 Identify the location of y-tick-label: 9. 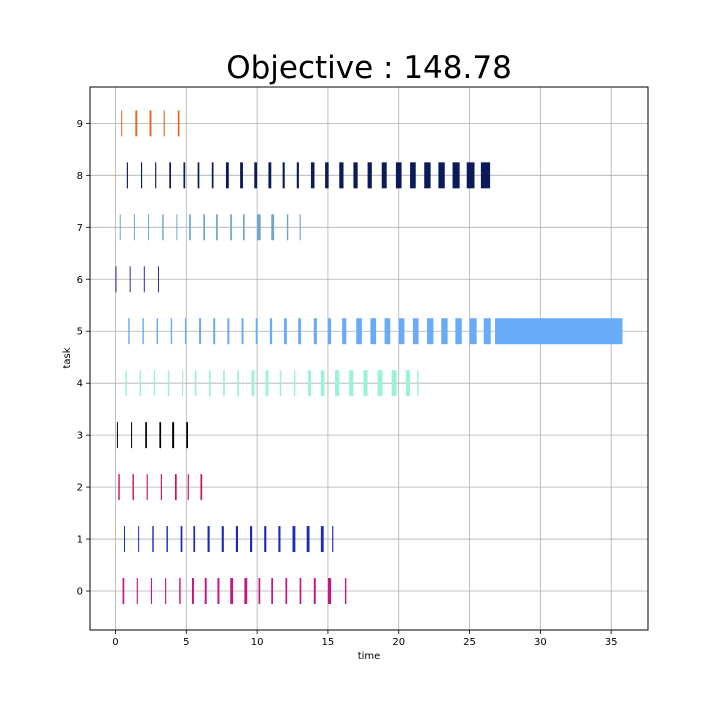
(80, 124).